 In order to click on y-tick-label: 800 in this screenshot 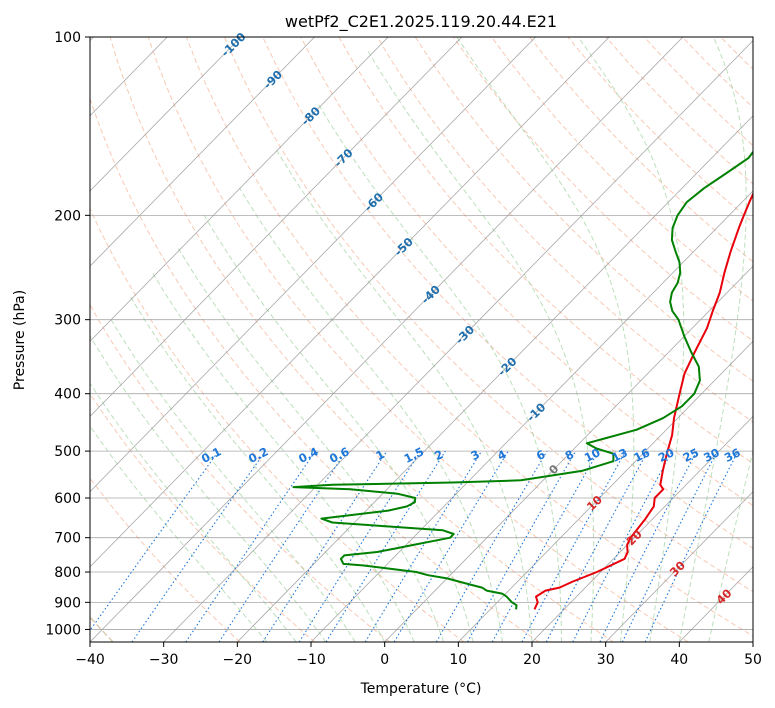, I will do `click(67, 573)`.